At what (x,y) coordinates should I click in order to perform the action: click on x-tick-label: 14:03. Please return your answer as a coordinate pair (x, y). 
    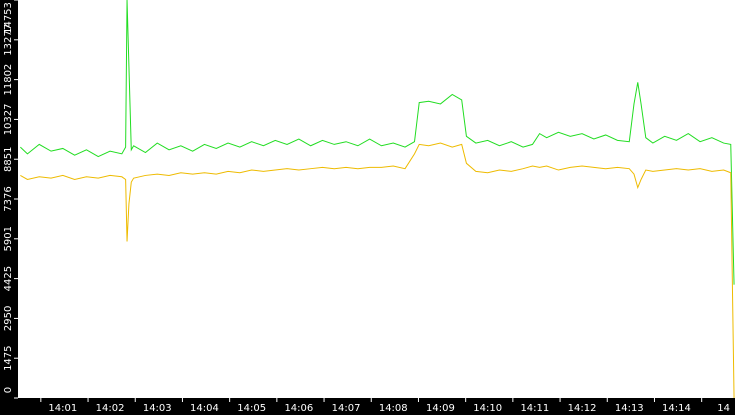
    Looking at the image, I should click on (157, 408).